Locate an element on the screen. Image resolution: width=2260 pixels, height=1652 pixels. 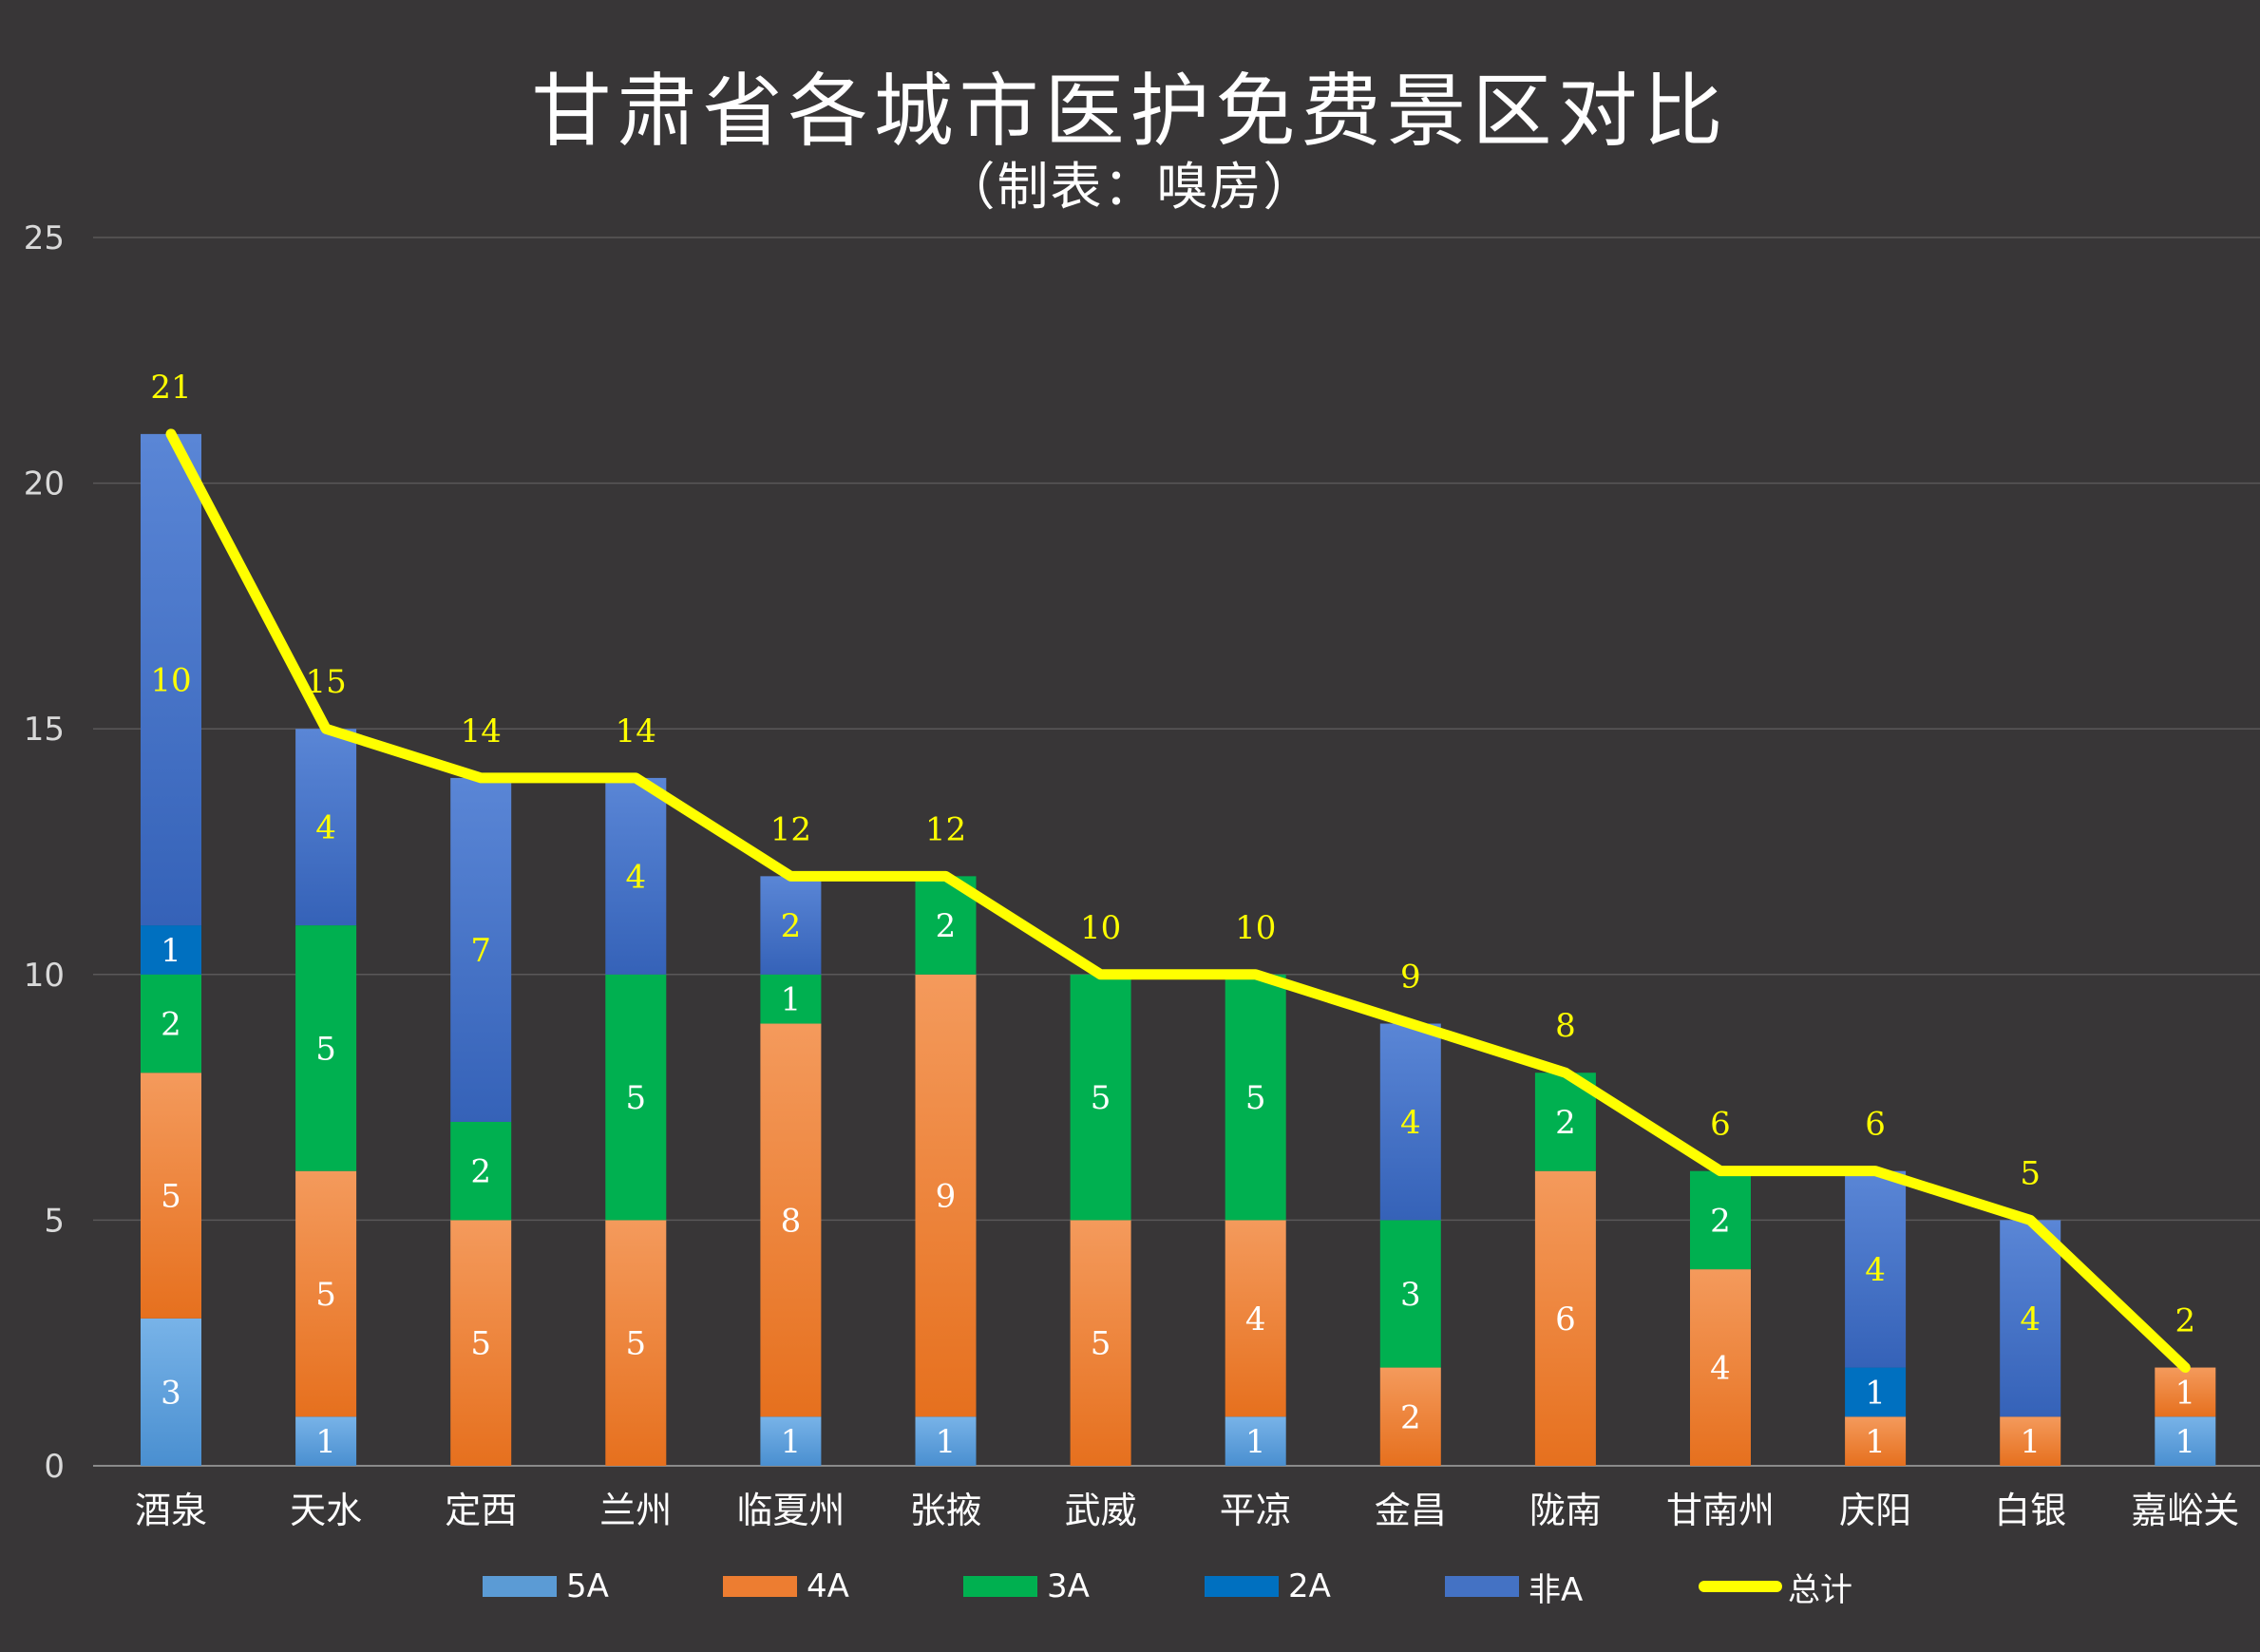
x-tick-label: 陇南 is located at coordinates (1565, 1510).